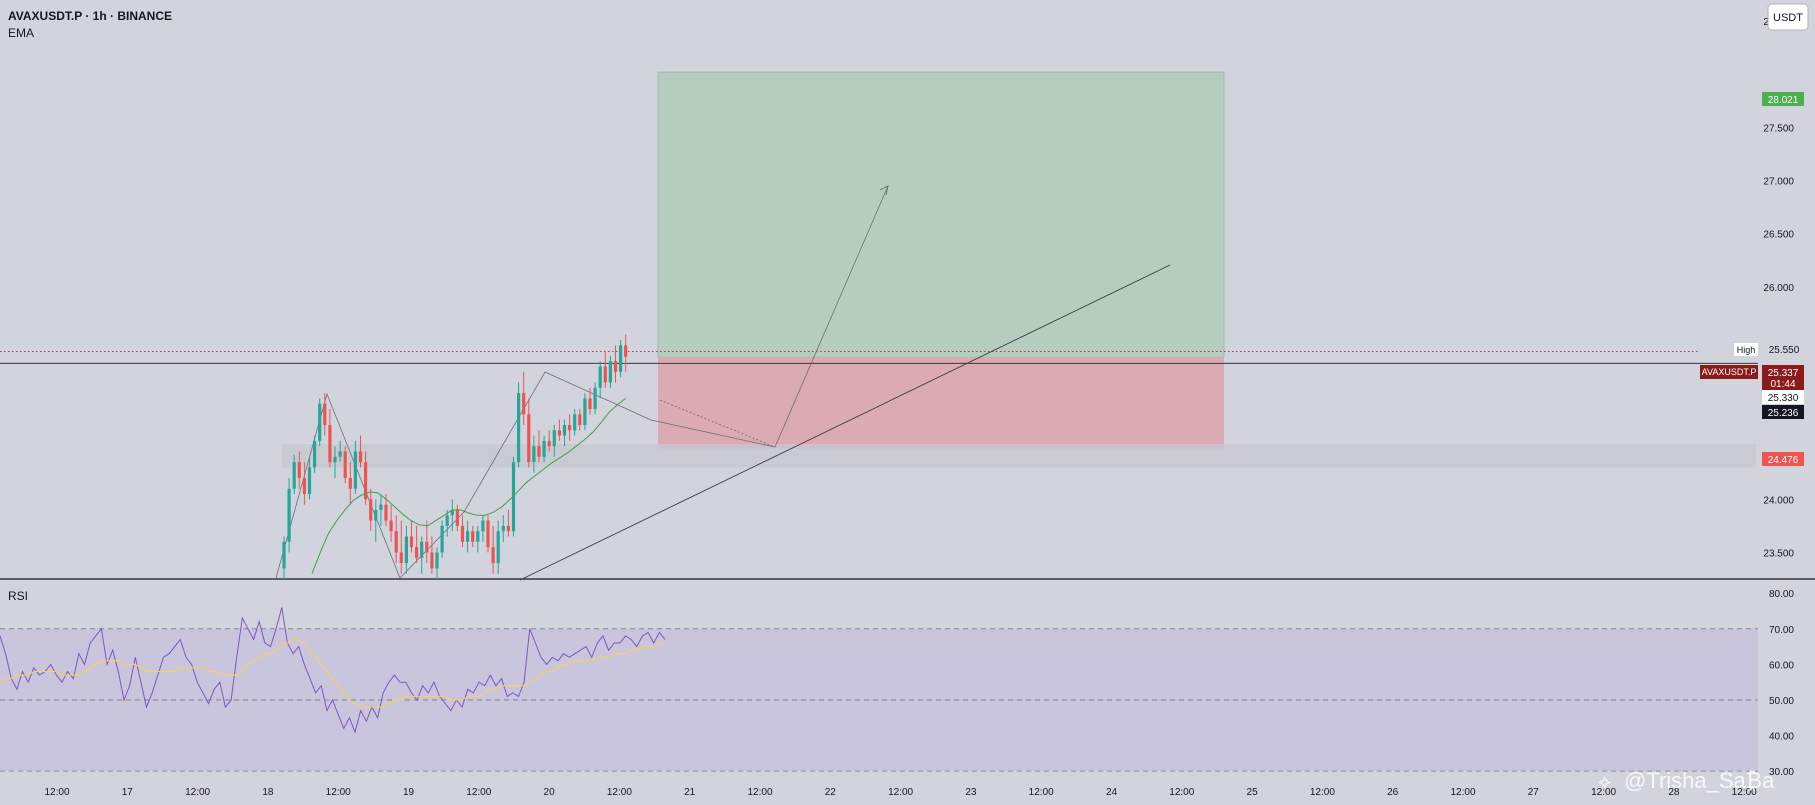 The height and width of the screenshot is (805, 1815). What do you see at coordinates (1019, 456) in the screenshot?
I see `support-zone` at bounding box center [1019, 456].